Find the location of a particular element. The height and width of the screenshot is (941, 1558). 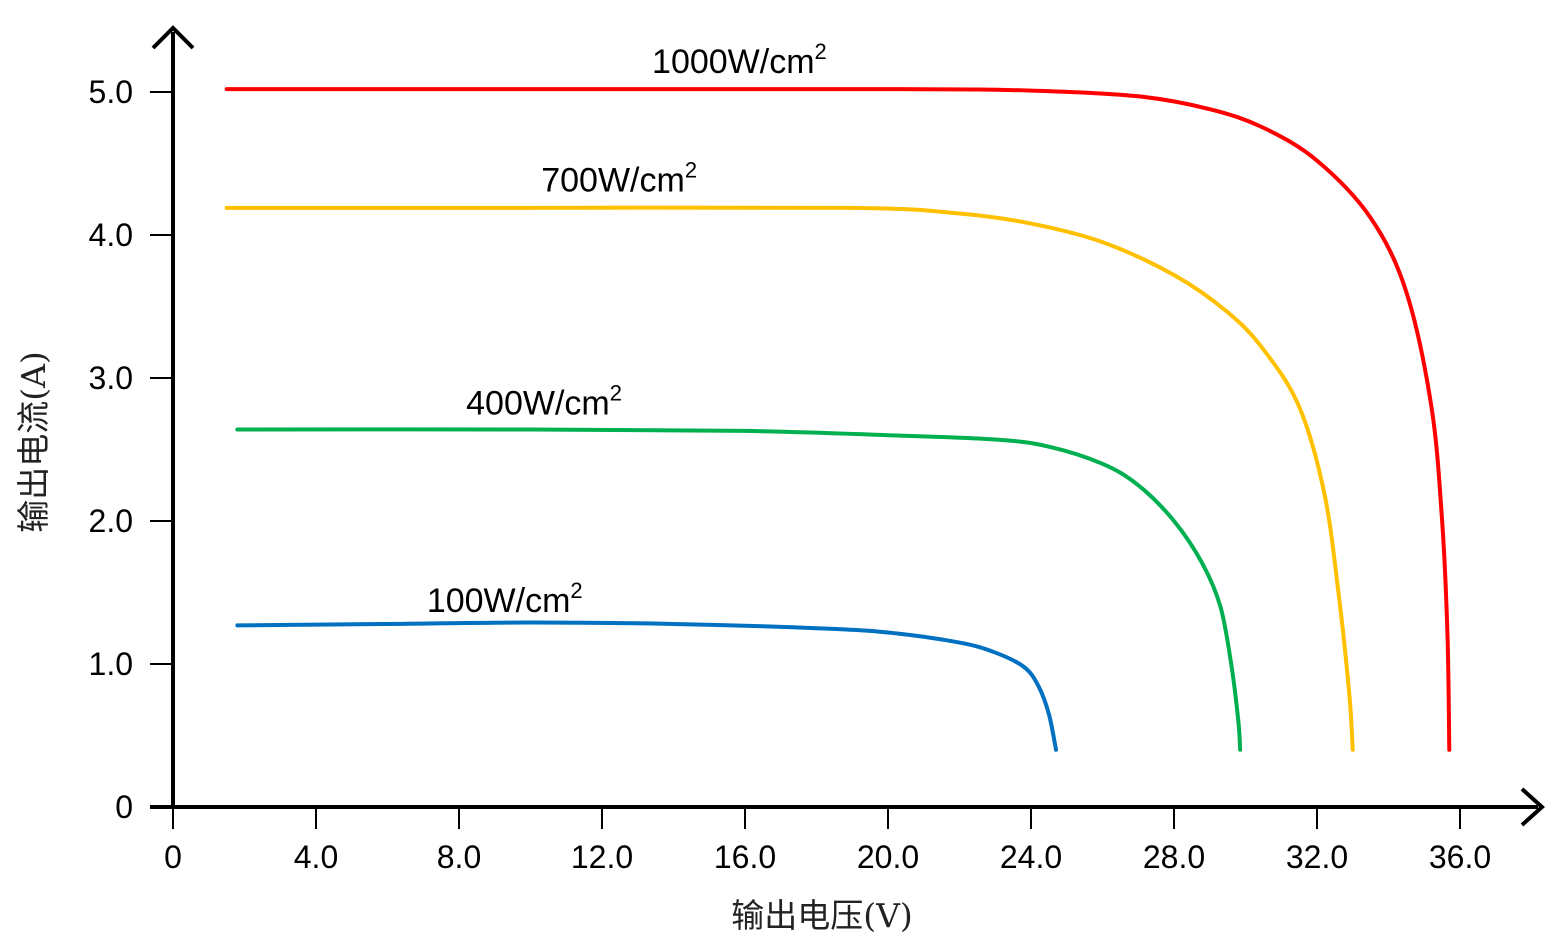

x-tick-label: 28.0 is located at coordinates (1174, 857).